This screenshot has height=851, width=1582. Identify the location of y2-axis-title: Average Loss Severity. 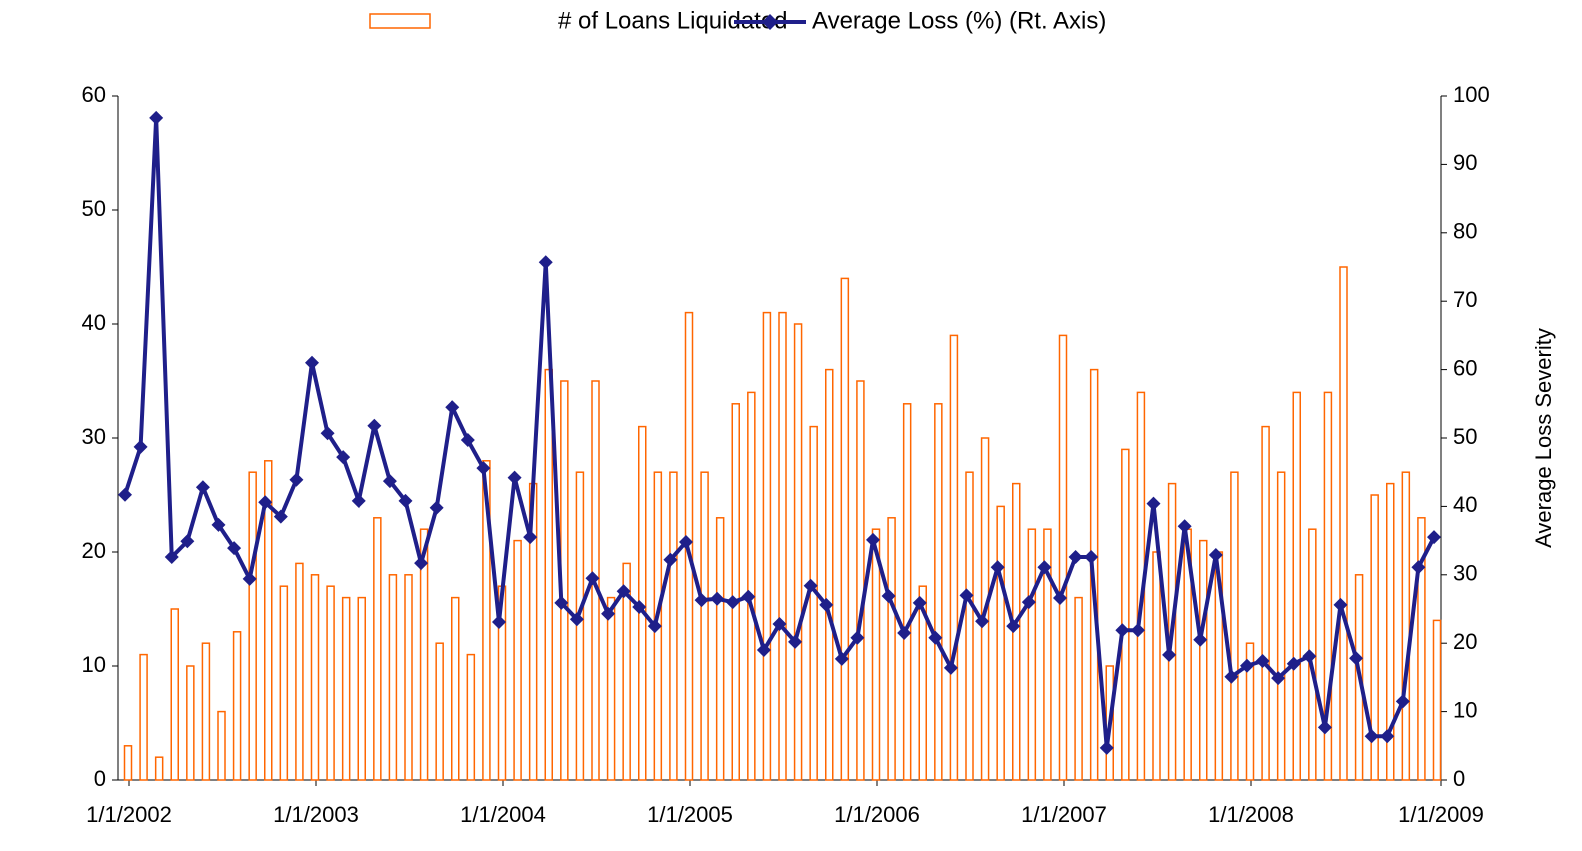
(1543, 438).